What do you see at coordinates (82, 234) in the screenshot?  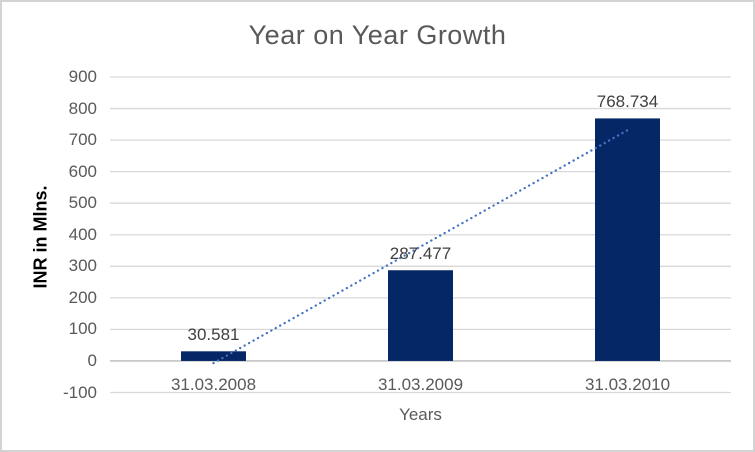 I see `y-tick-label: 400` at bounding box center [82, 234].